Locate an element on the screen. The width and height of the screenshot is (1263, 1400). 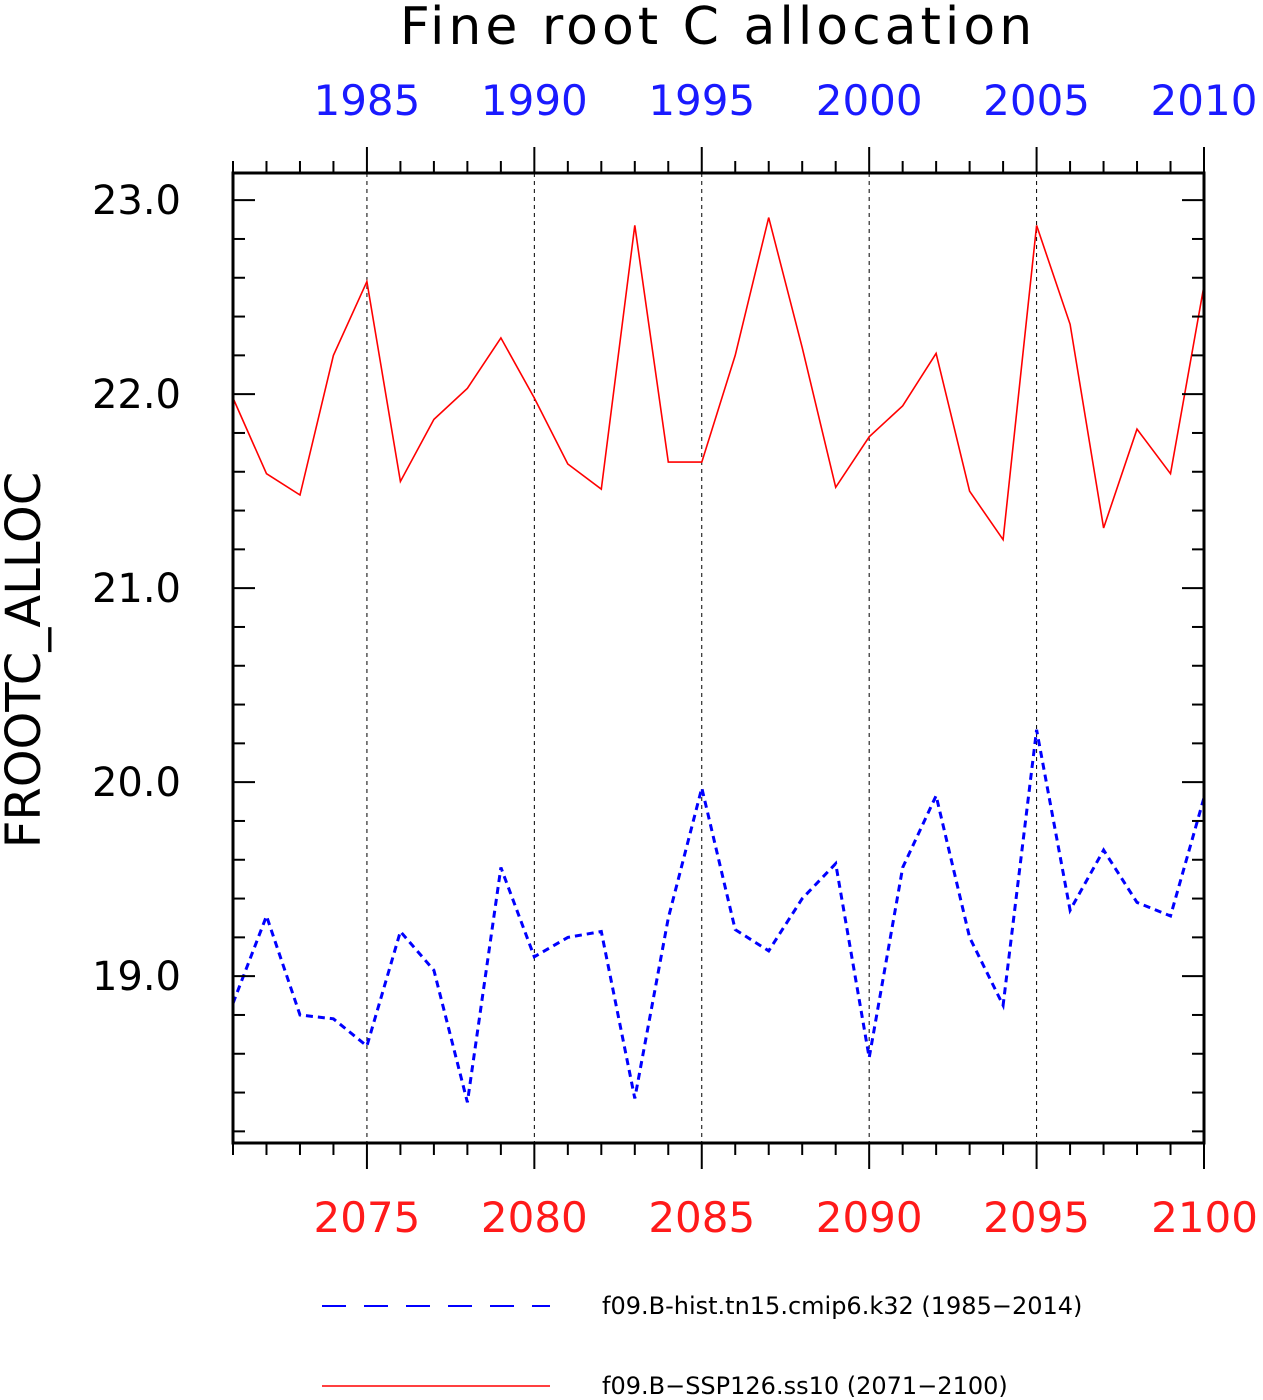
bottom-tick-label: 2095 is located at coordinates (1036, 1217).